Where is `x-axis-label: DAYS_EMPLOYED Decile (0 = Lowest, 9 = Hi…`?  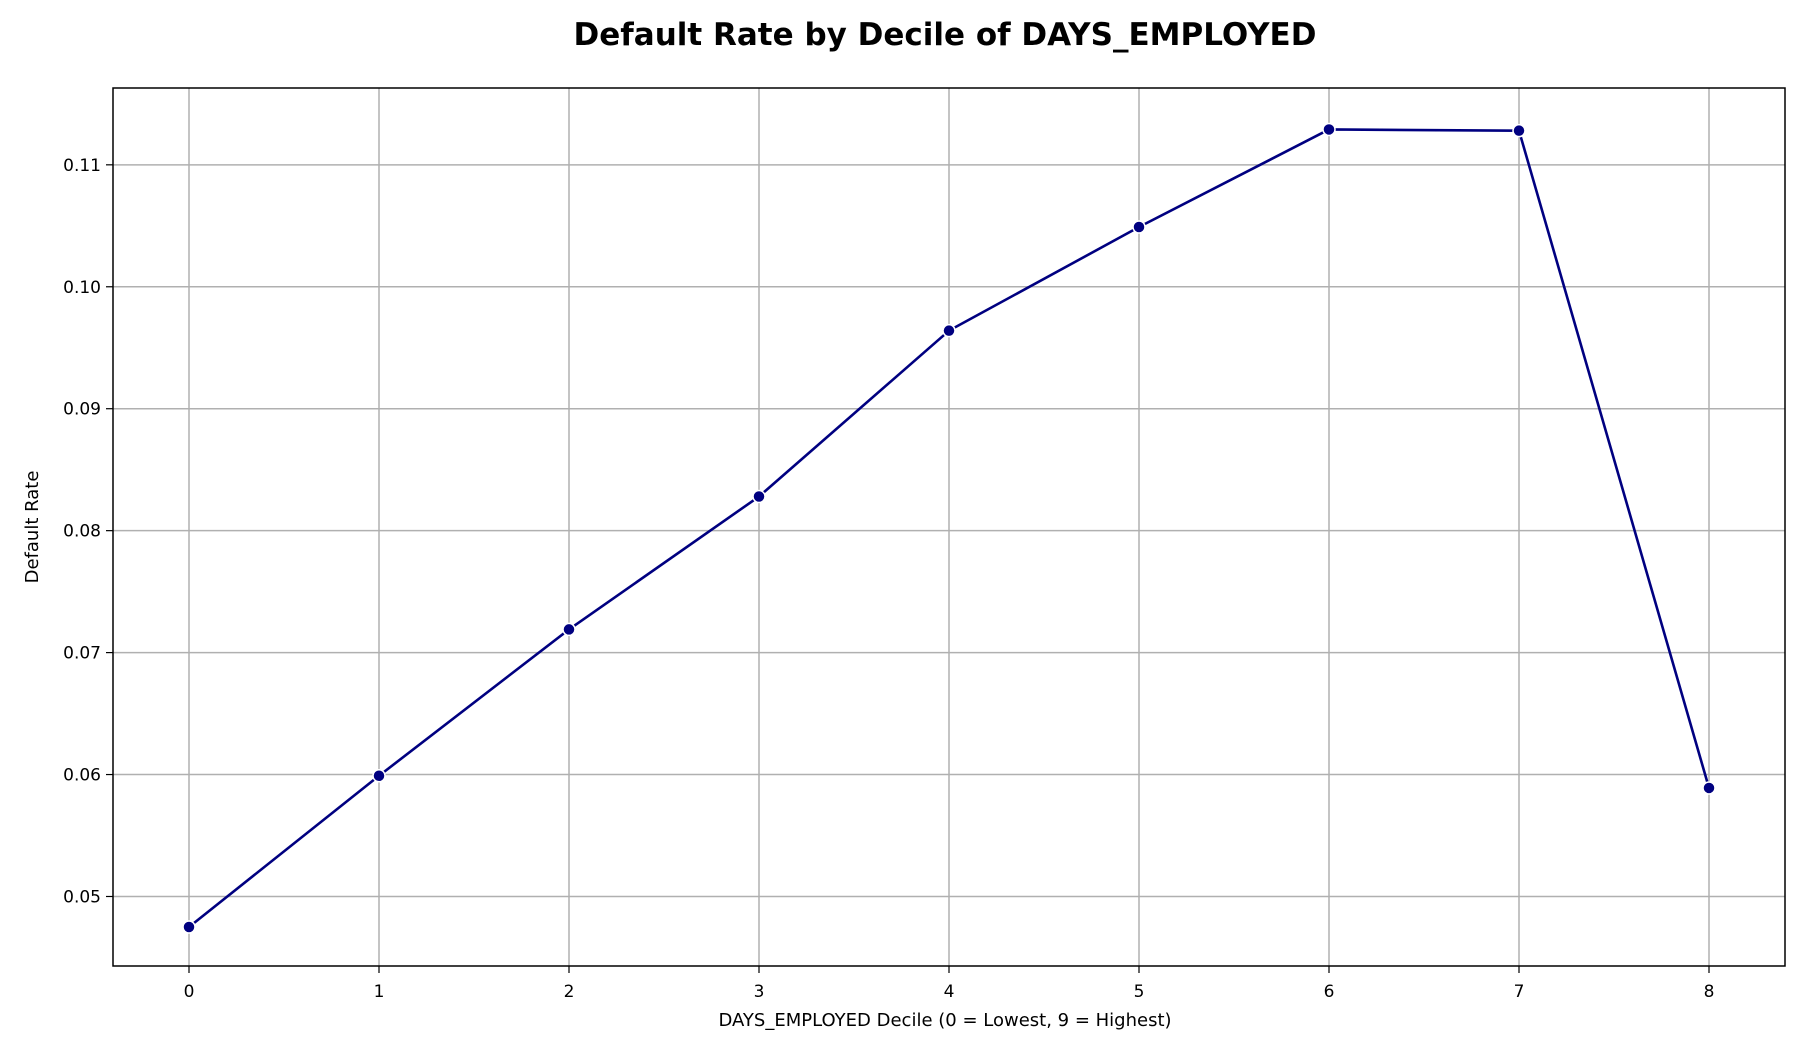
x-axis-label: DAYS_EMPLOYED Decile (0 = Lowest, 9 = Hi… is located at coordinates (944, 1020).